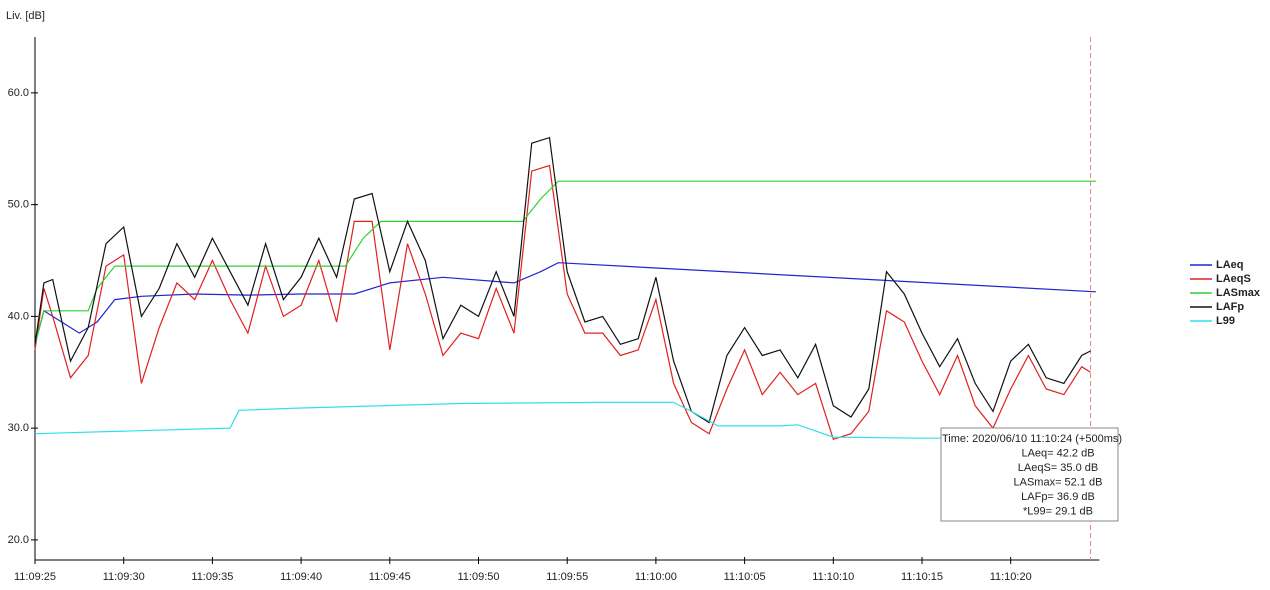 The width and height of the screenshot is (1270, 590). Describe the element at coordinates (833, 577) in the screenshot. I see `x-tick-label: 11:10:10` at that location.